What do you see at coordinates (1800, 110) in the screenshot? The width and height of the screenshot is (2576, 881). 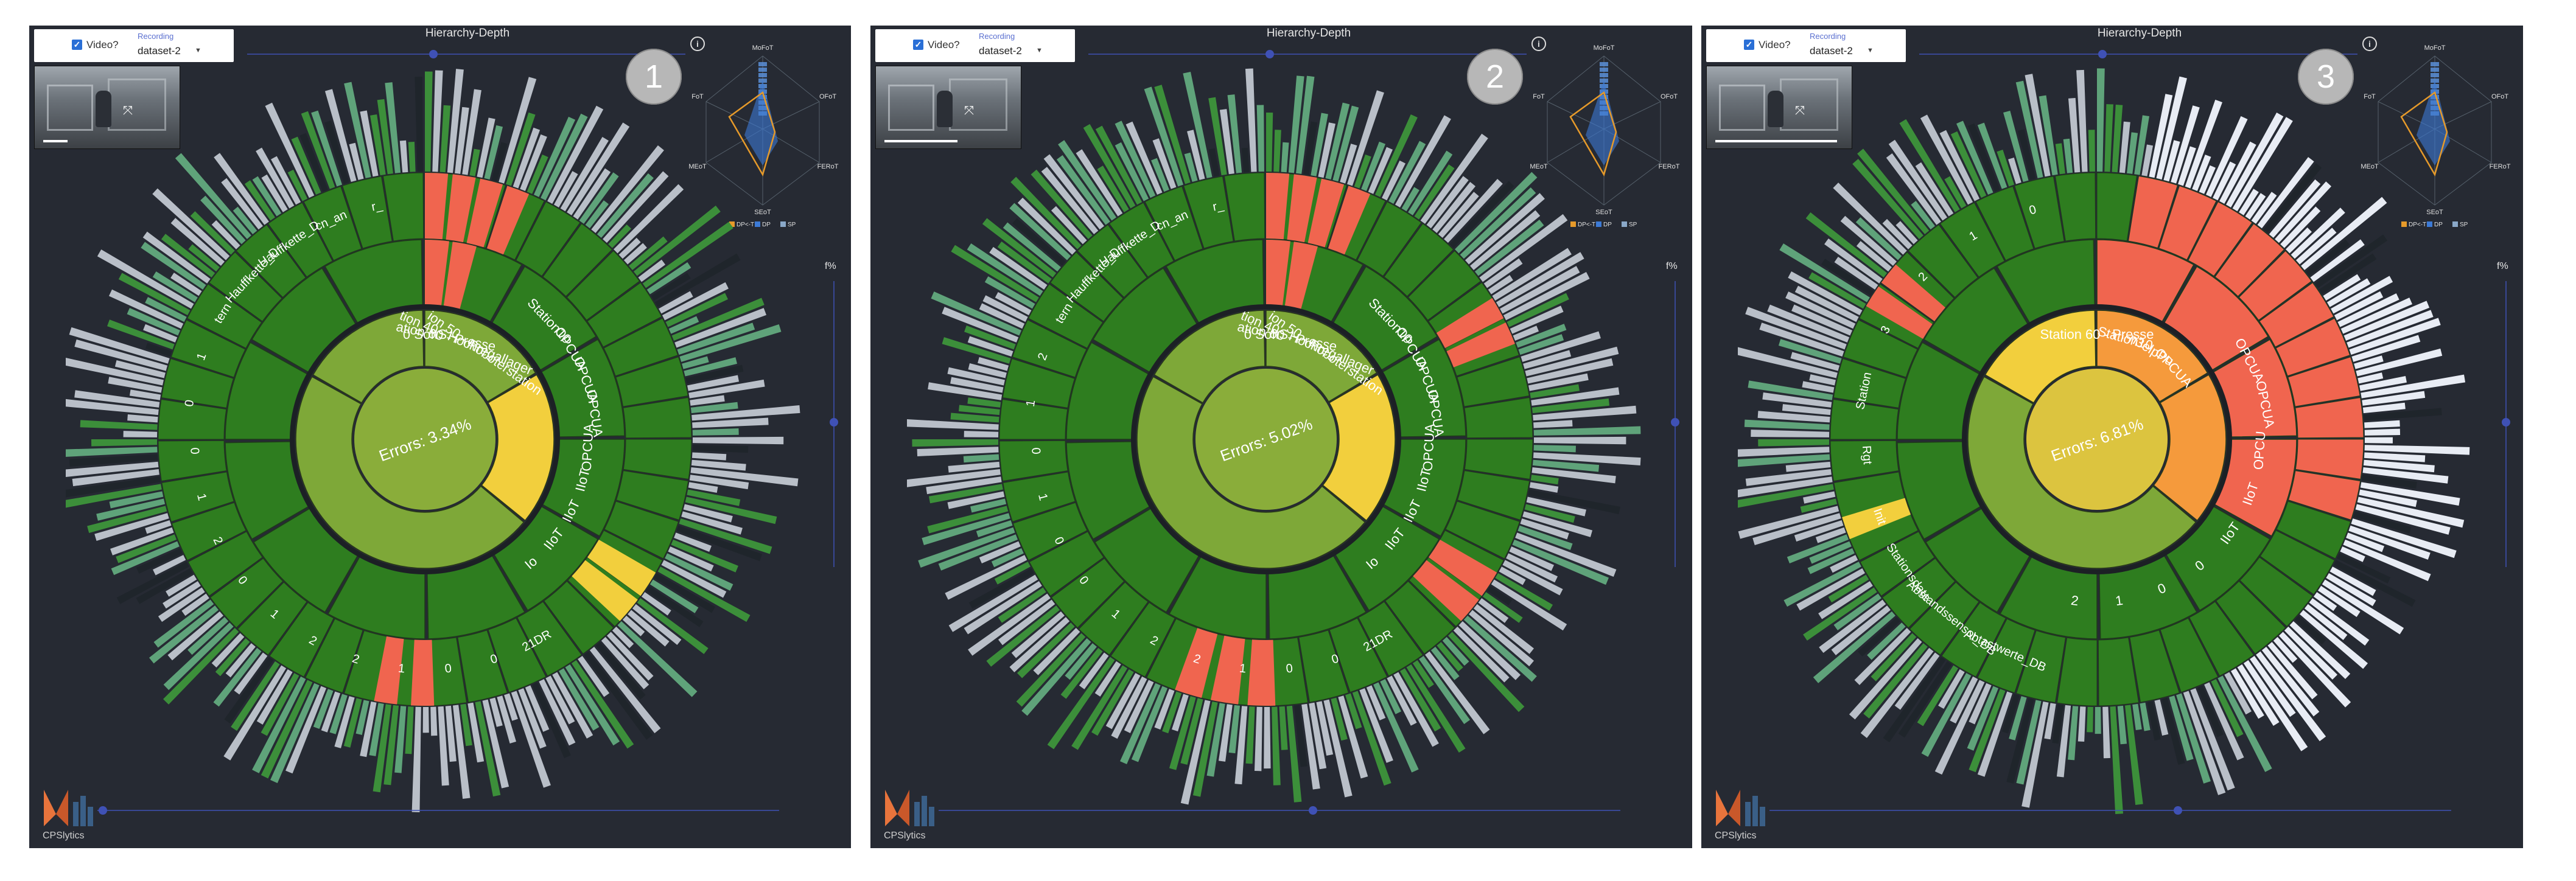 I see `fullscreen-icon: ⤧` at bounding box center [1800, 110].